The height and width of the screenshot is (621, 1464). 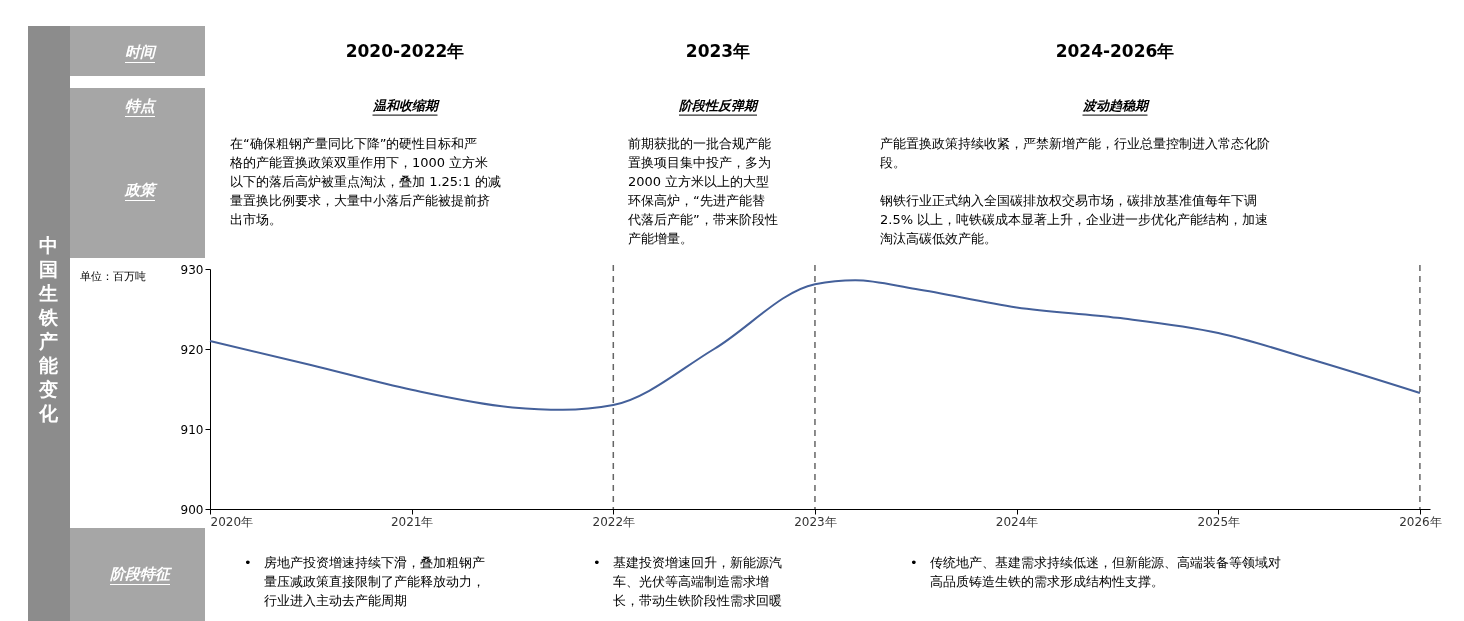 What do you see at coordinates (192, 429) in the screenshot?
I see `y-tick-label: 910` at bounding box center [192, 429].